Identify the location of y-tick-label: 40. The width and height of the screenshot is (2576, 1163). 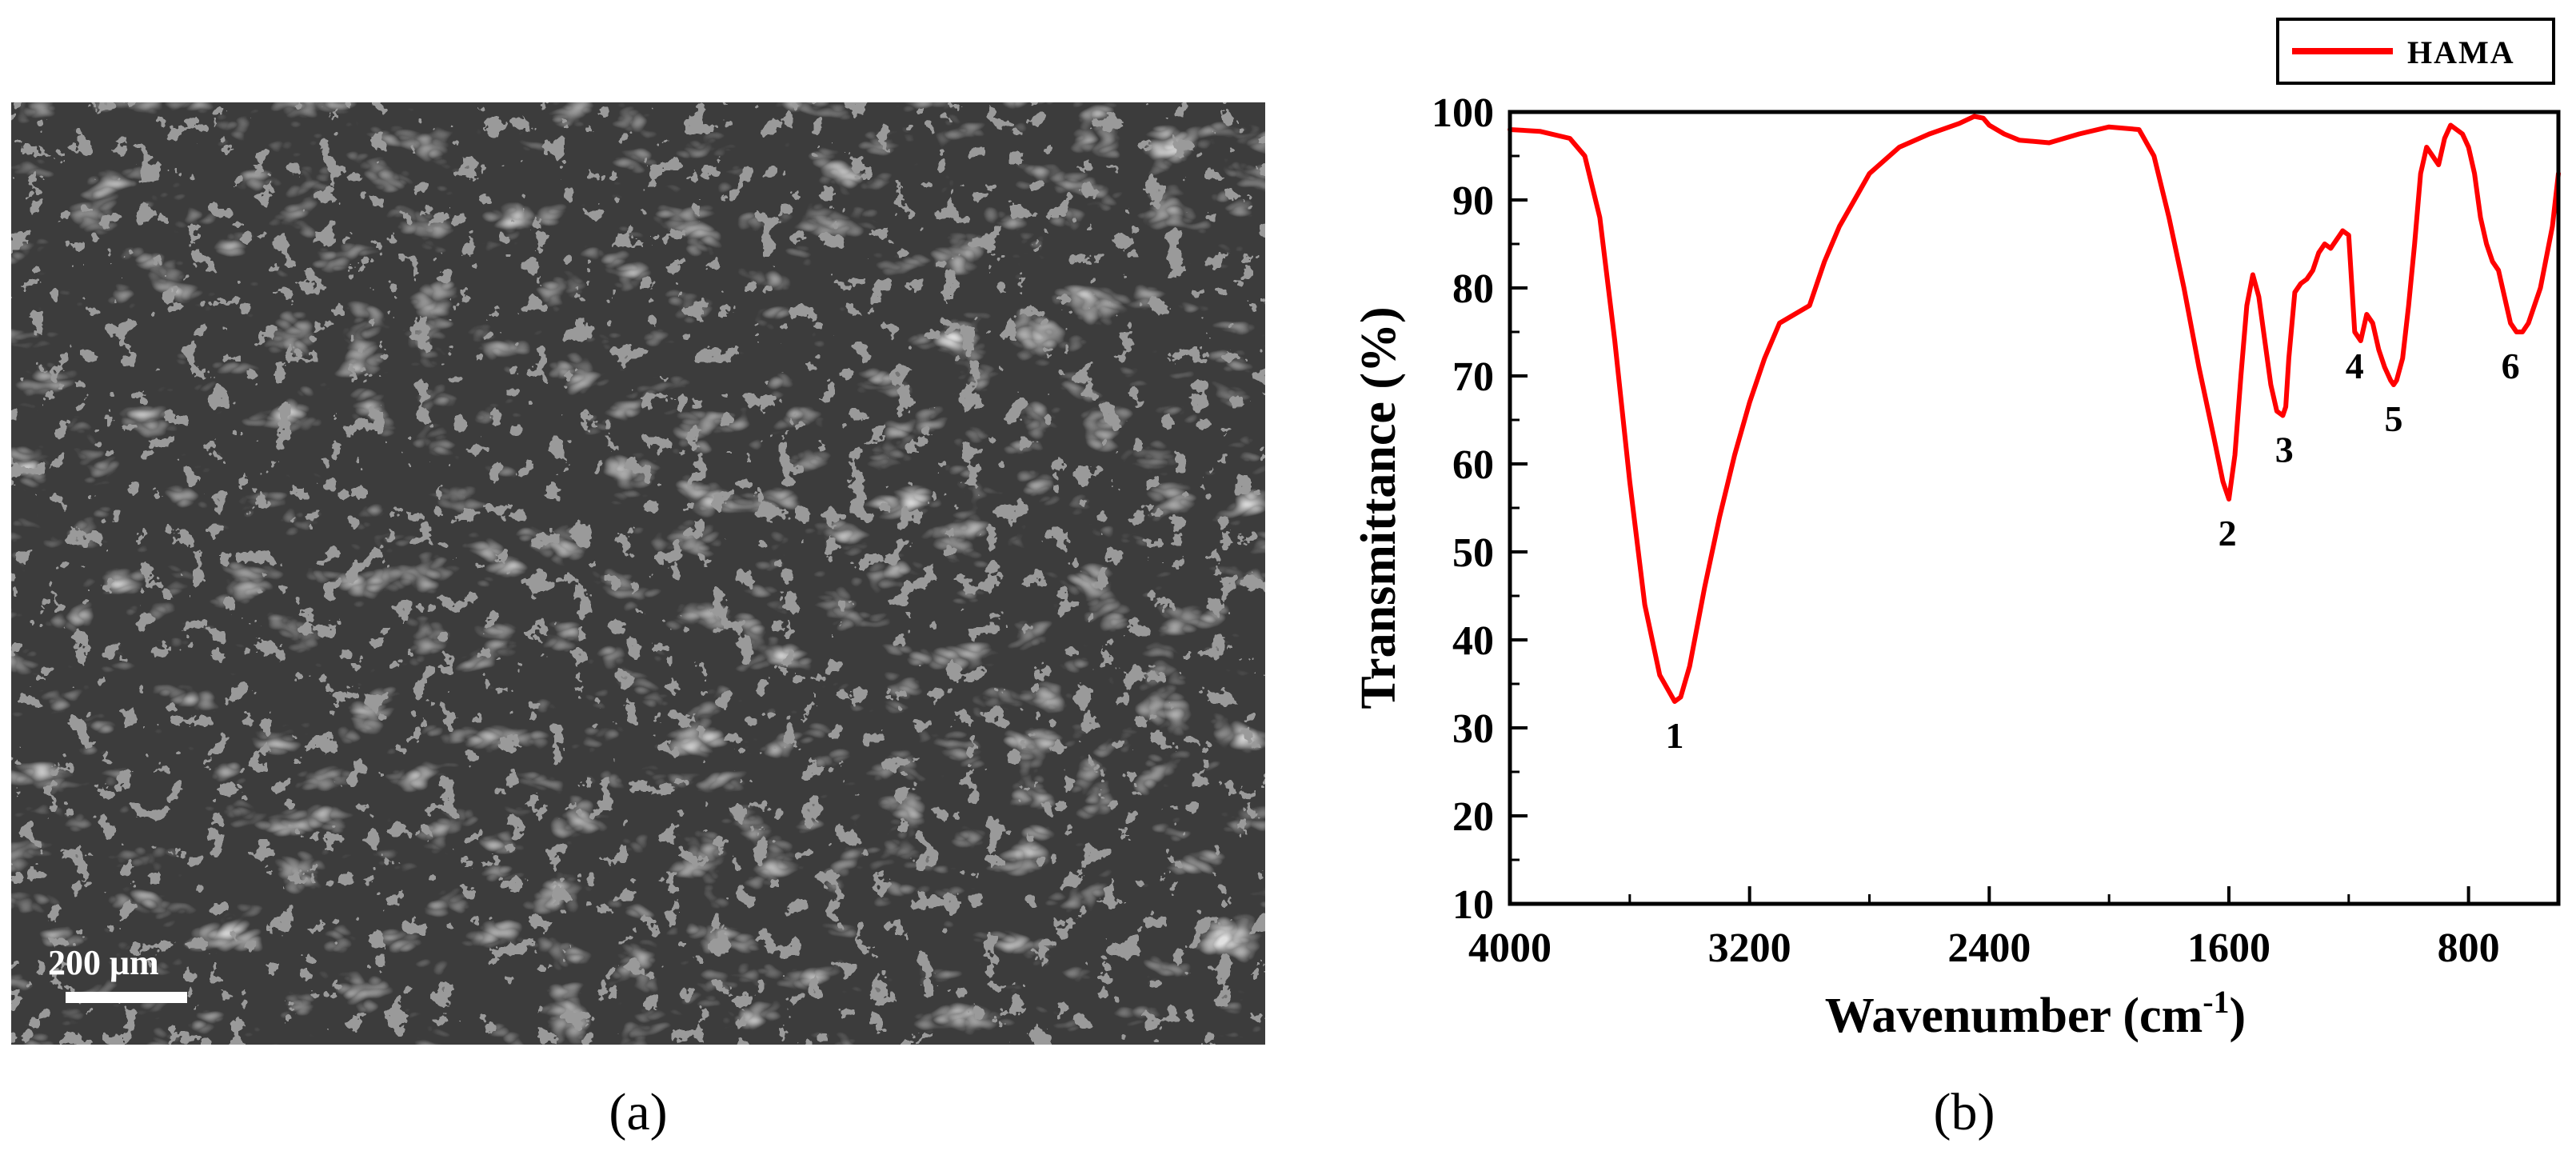
(1473, 641).